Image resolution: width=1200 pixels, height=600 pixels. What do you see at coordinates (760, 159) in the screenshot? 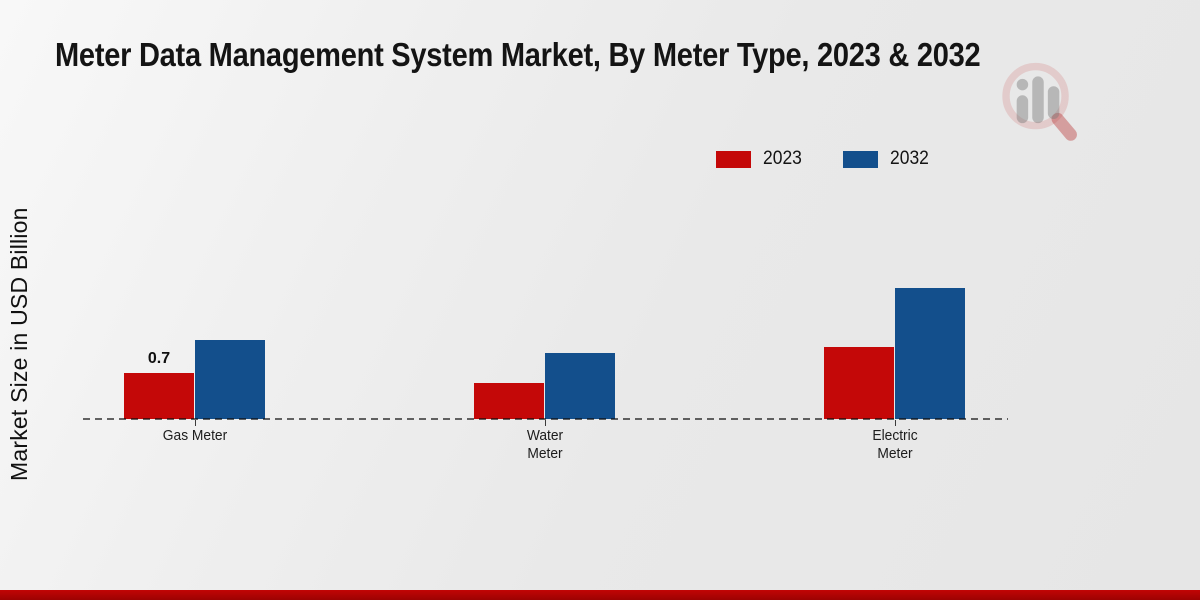
I see `legend-item-2023: 2023` at bounding box center [760, 159].